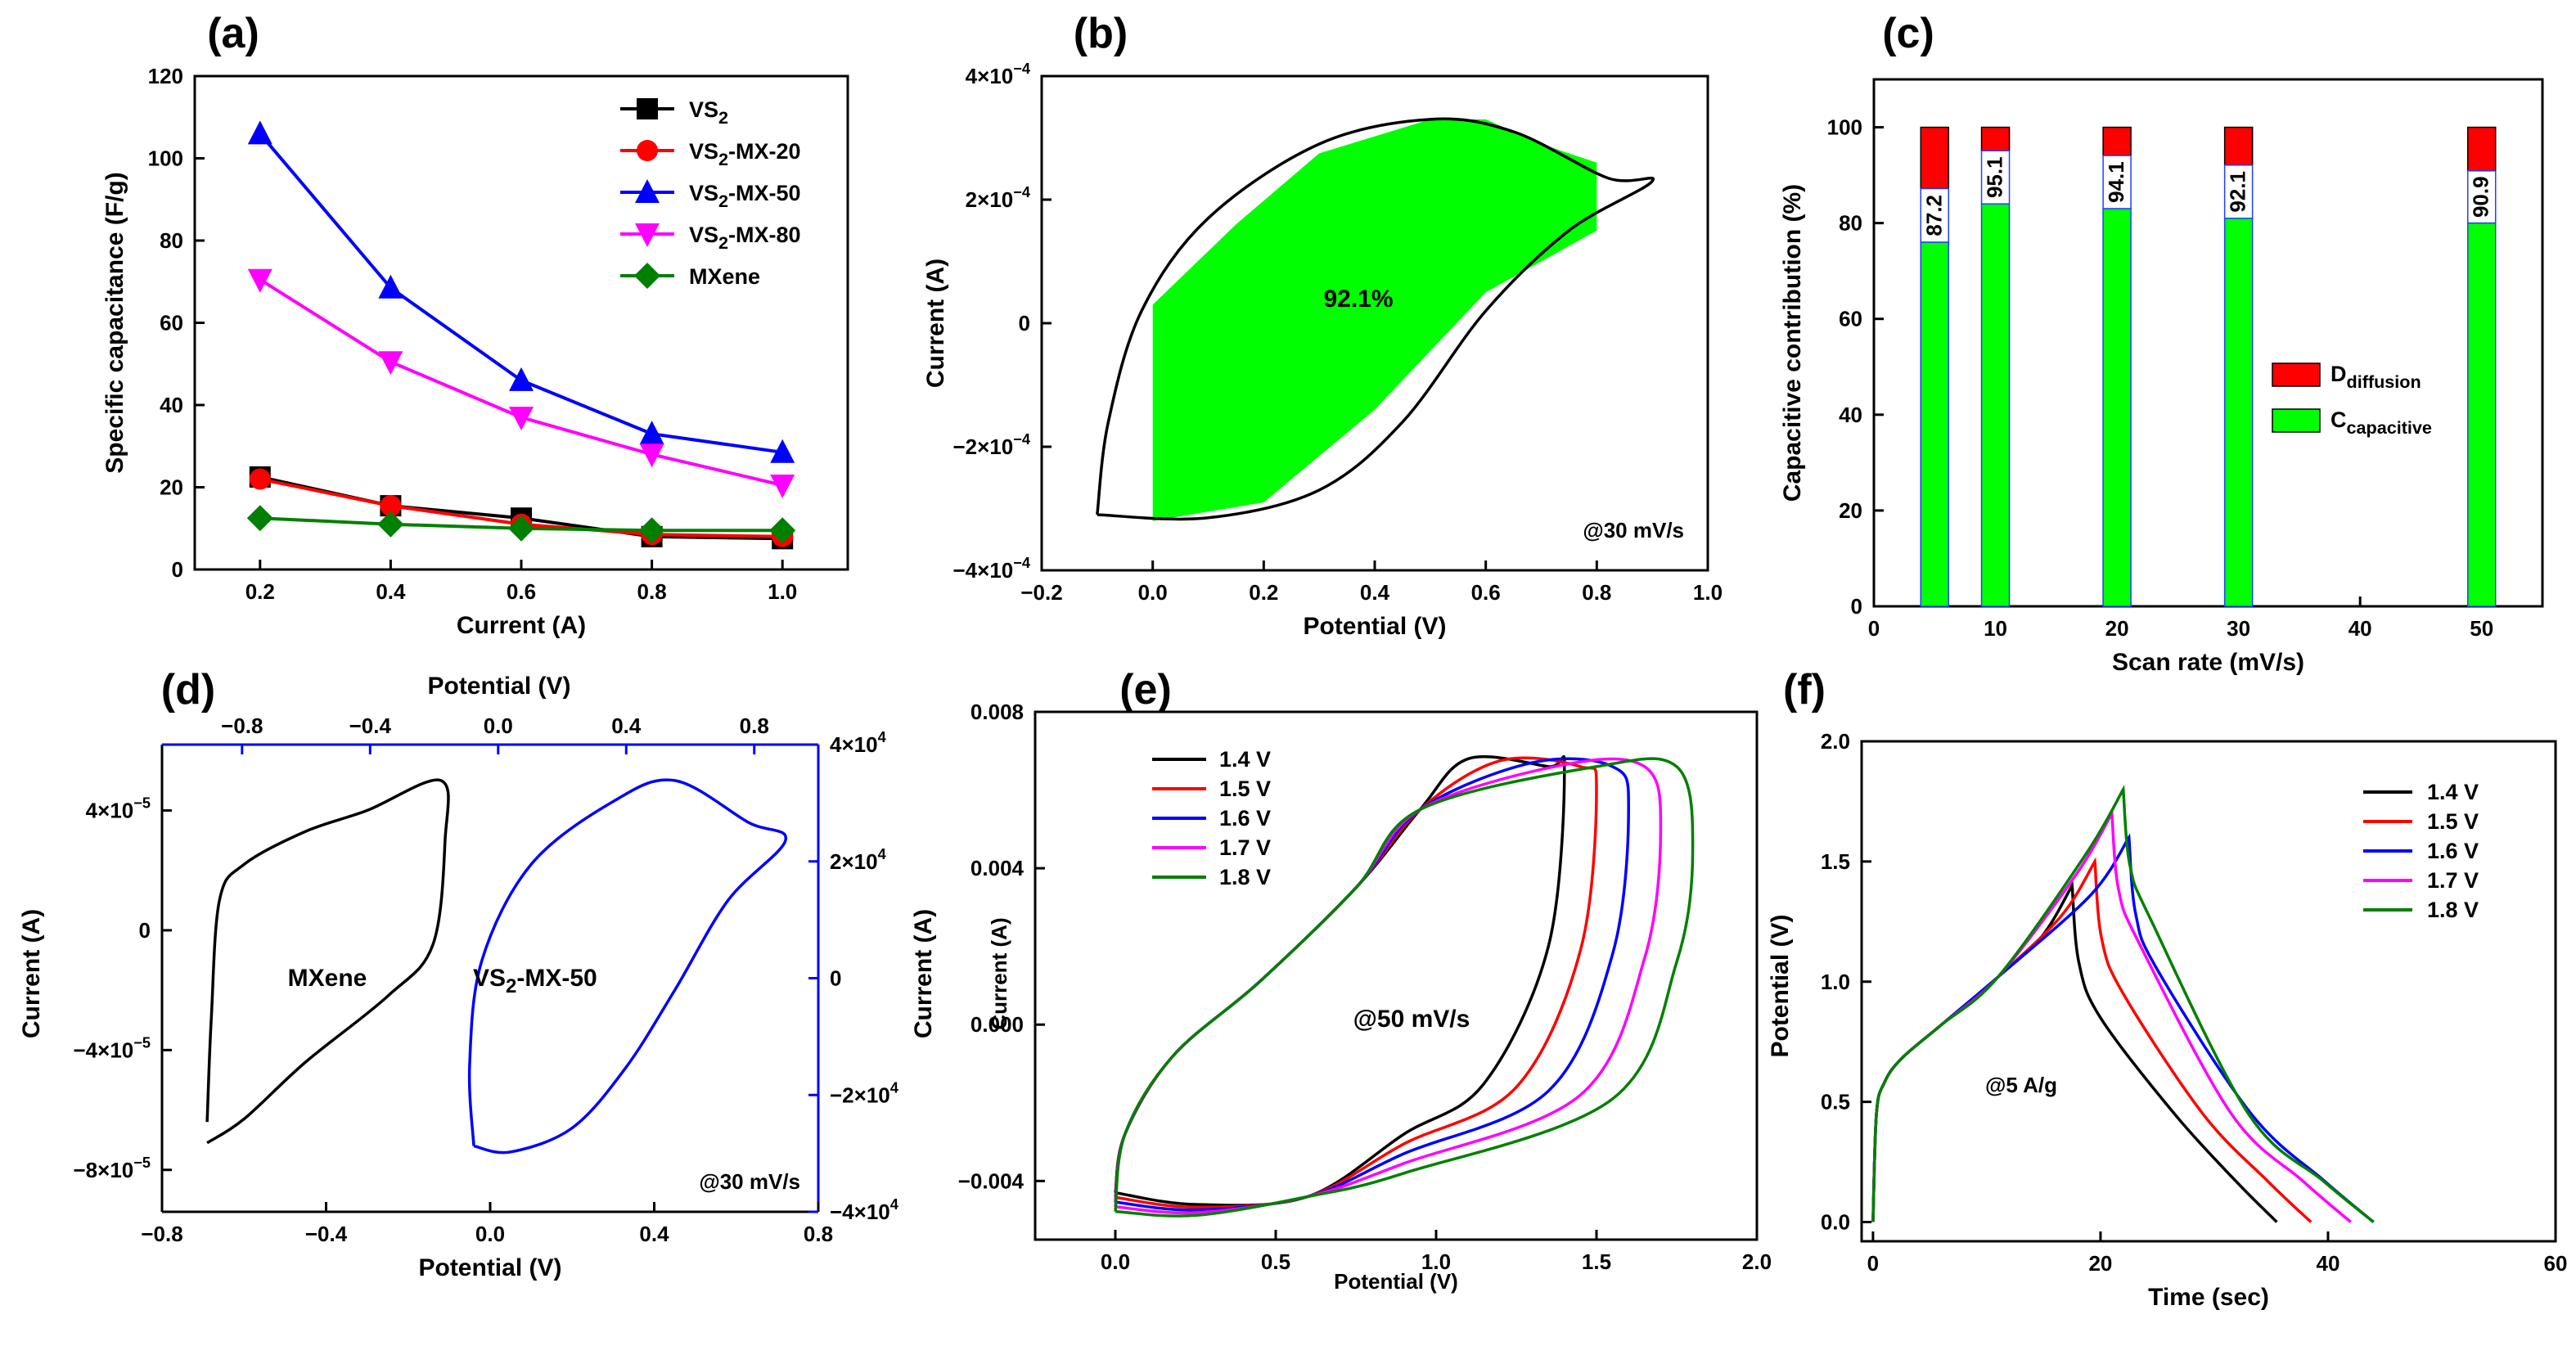  I want to click on y-tick-label-d: −8×10⁻⁵, so click(113, 1168).